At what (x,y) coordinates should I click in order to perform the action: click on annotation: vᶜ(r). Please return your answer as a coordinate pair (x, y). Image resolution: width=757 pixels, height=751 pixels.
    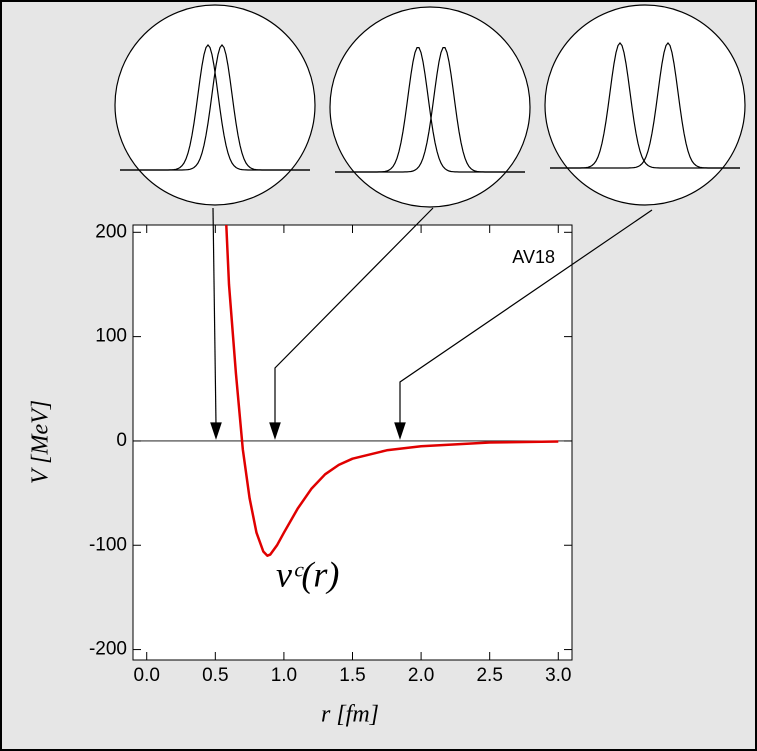
    Looking at the image, I should click on (307, 574).